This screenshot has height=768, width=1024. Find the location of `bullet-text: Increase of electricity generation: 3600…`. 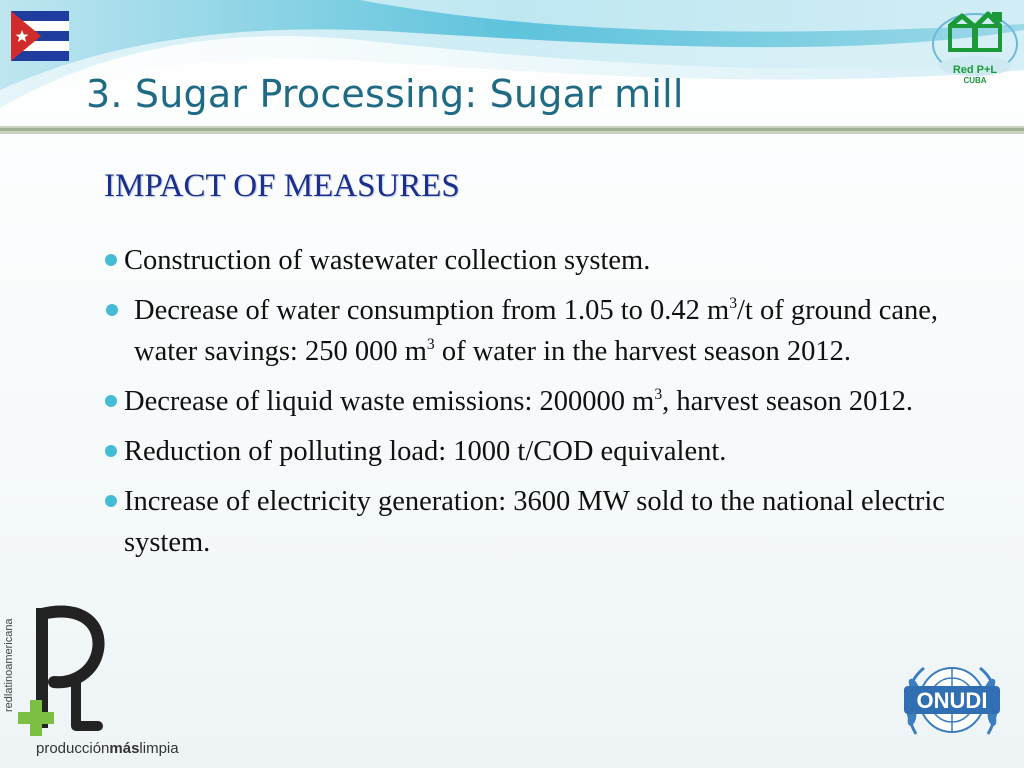

bullet-text: Increase of electricity generation: 3600… is located at coordinates (534, 522).